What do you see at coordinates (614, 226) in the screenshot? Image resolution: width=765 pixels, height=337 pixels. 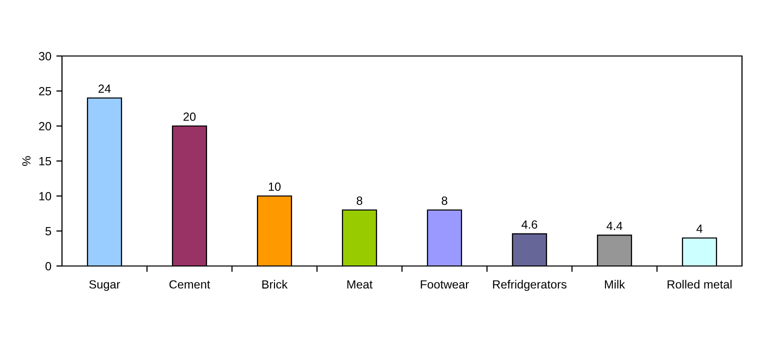 I see `data-label: 4.4` at bounding box center [614, 226].